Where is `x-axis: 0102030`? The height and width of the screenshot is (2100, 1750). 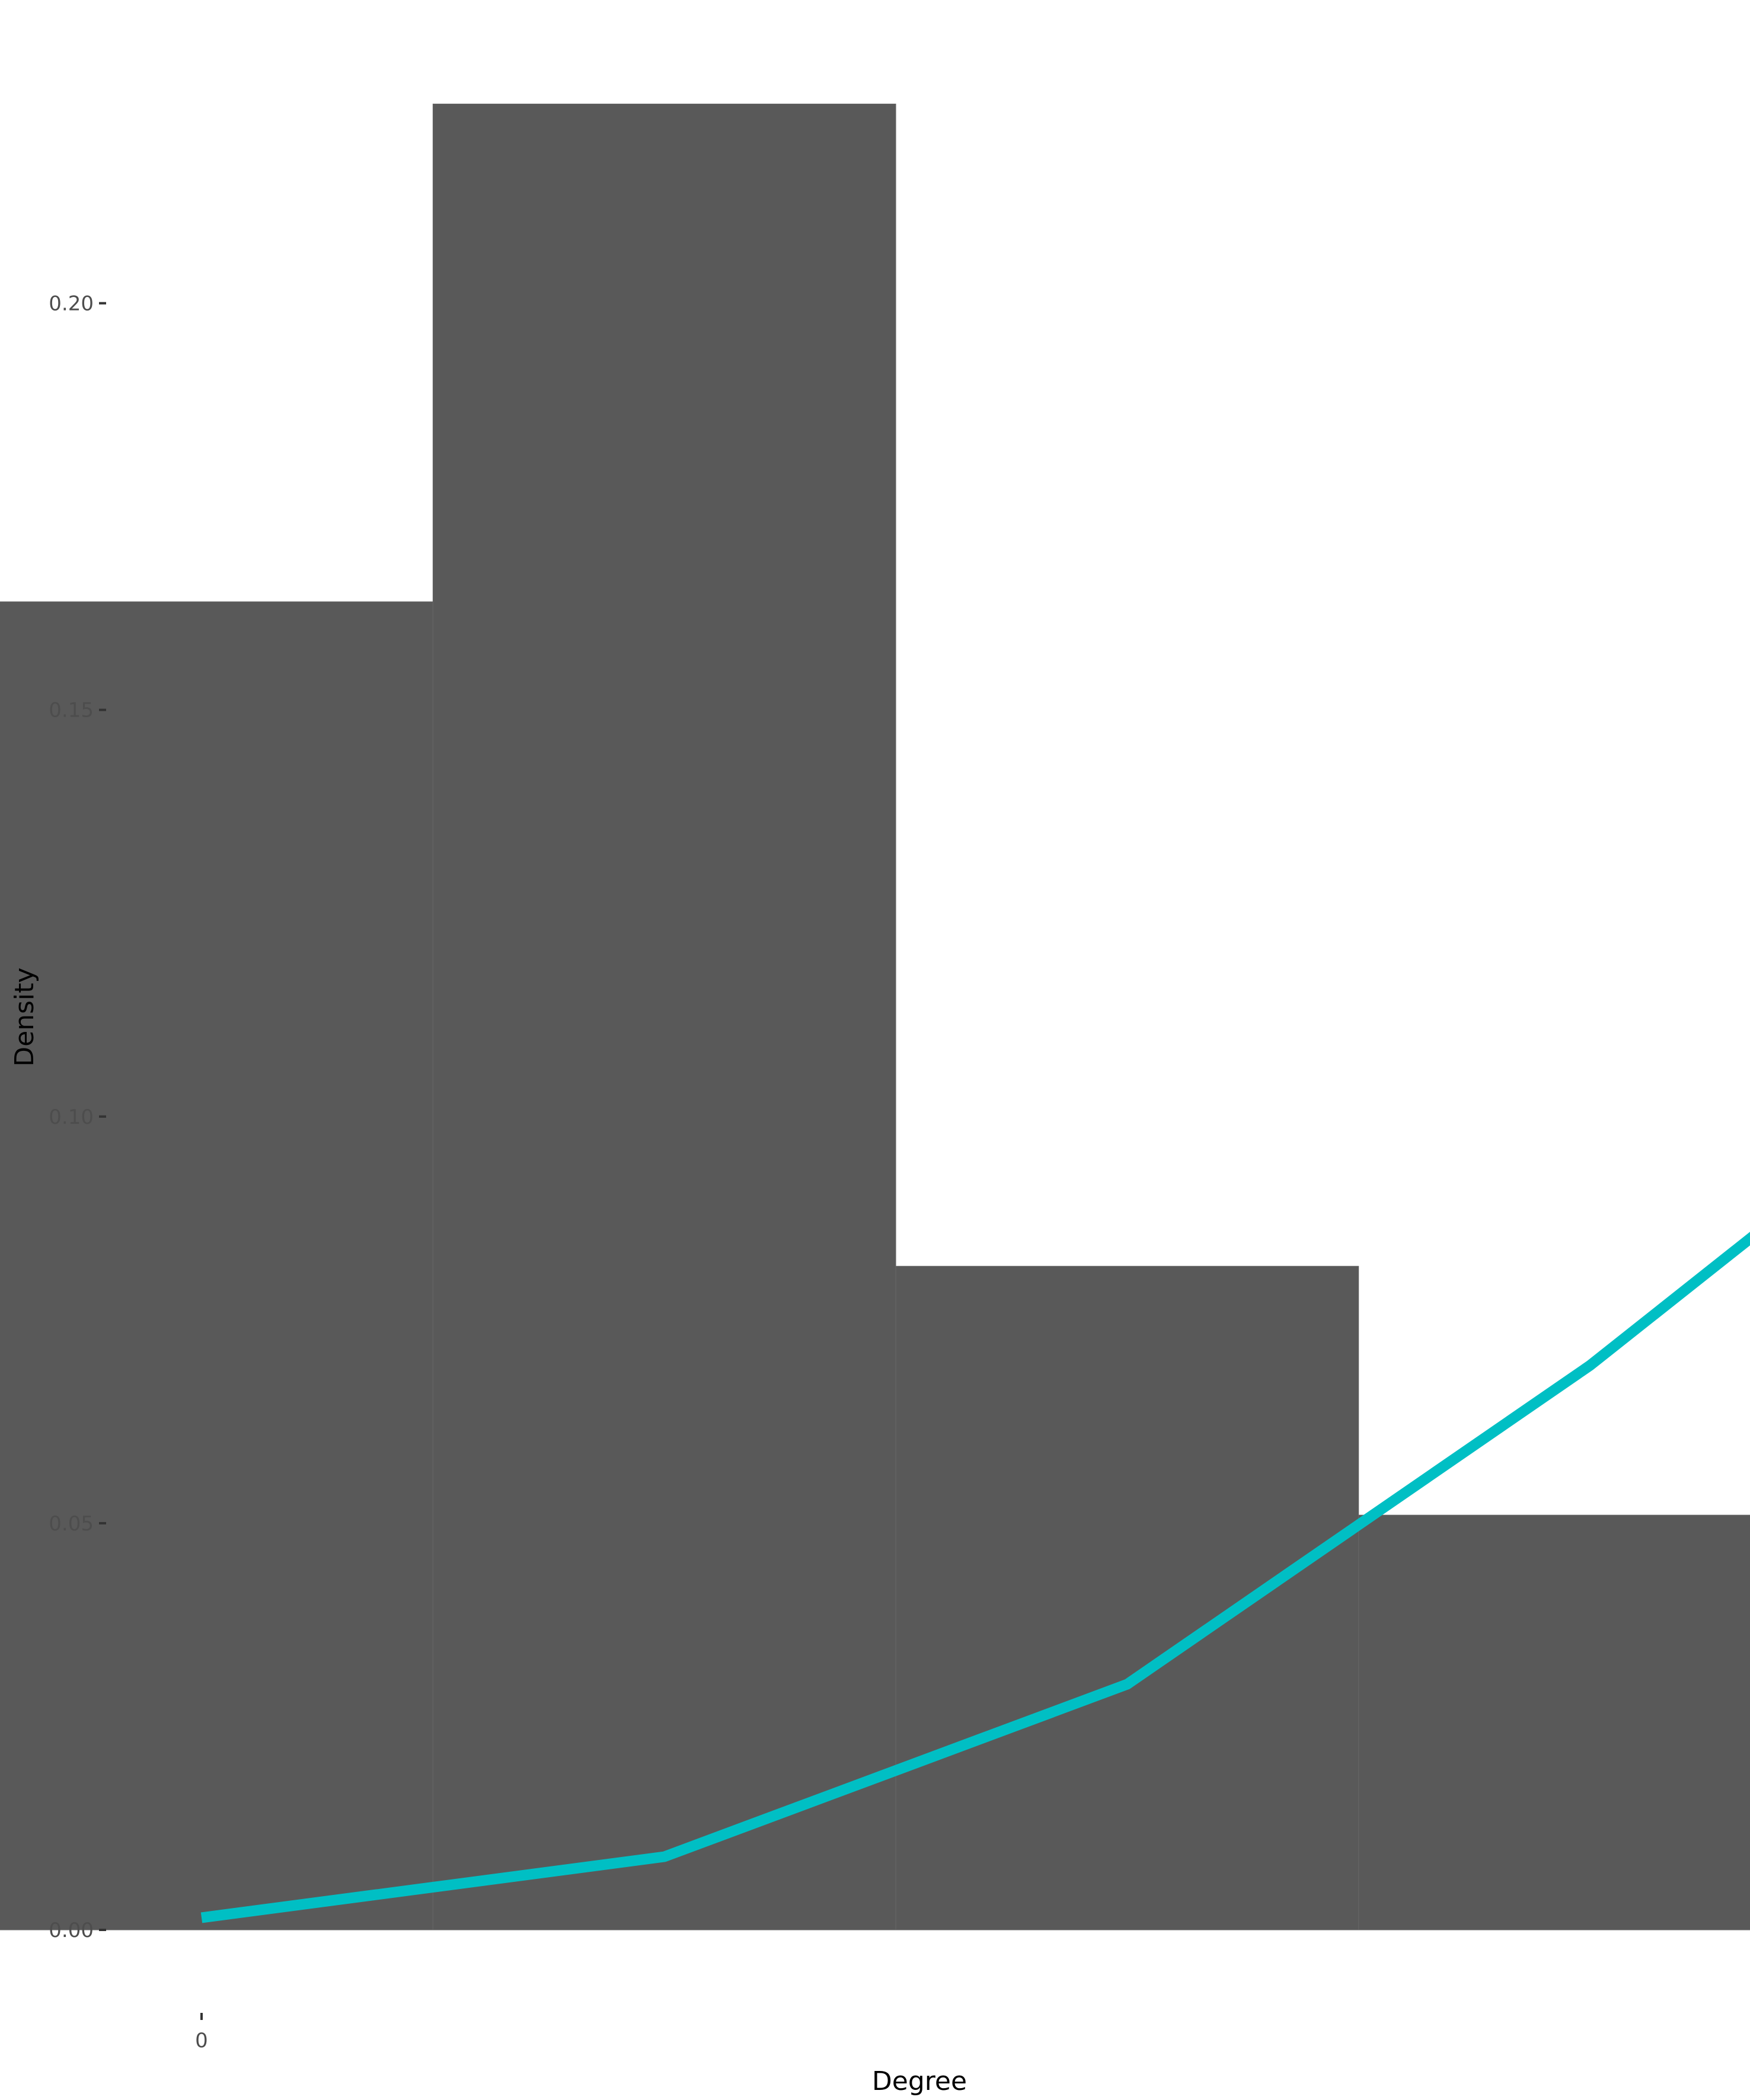
x-axis: 0102030 is located at coordinates (201, 2033).